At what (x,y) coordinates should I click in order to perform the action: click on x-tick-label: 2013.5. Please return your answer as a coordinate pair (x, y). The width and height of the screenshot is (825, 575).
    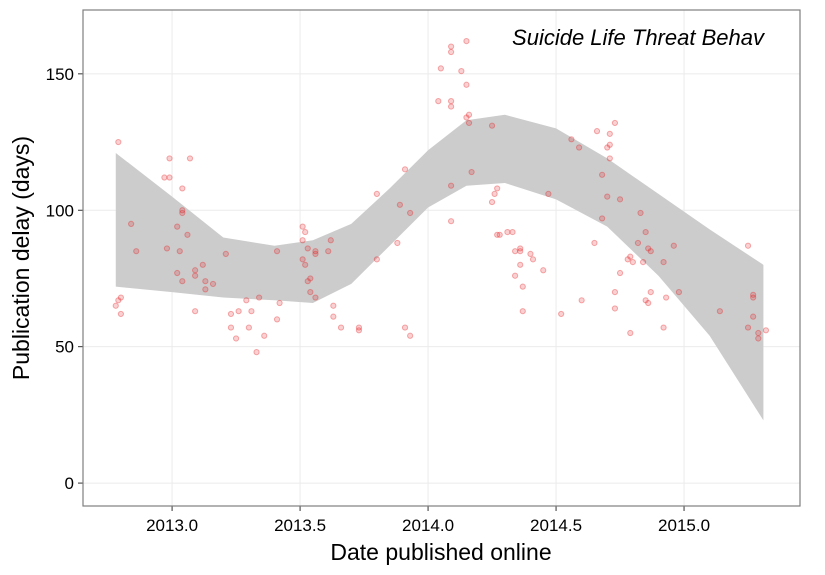
    Looking at the image, I should click on (300, 525).